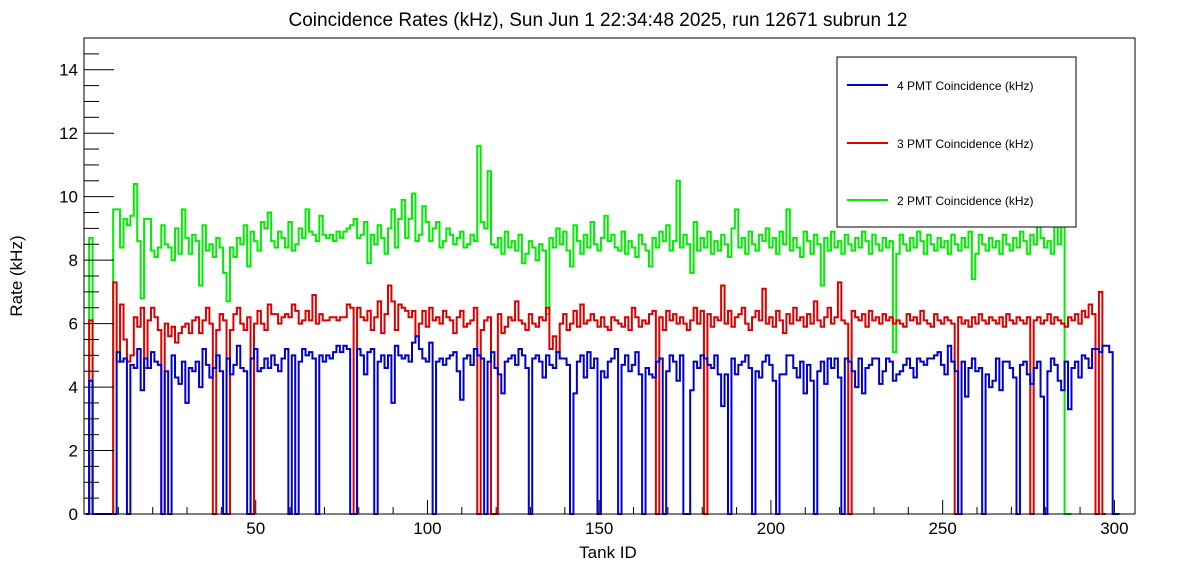 This screenshot has width=1196, height=572. Describe the element at coordinates (942, 528) in the screenshot. I see `x-tick-label: 250` at that location.